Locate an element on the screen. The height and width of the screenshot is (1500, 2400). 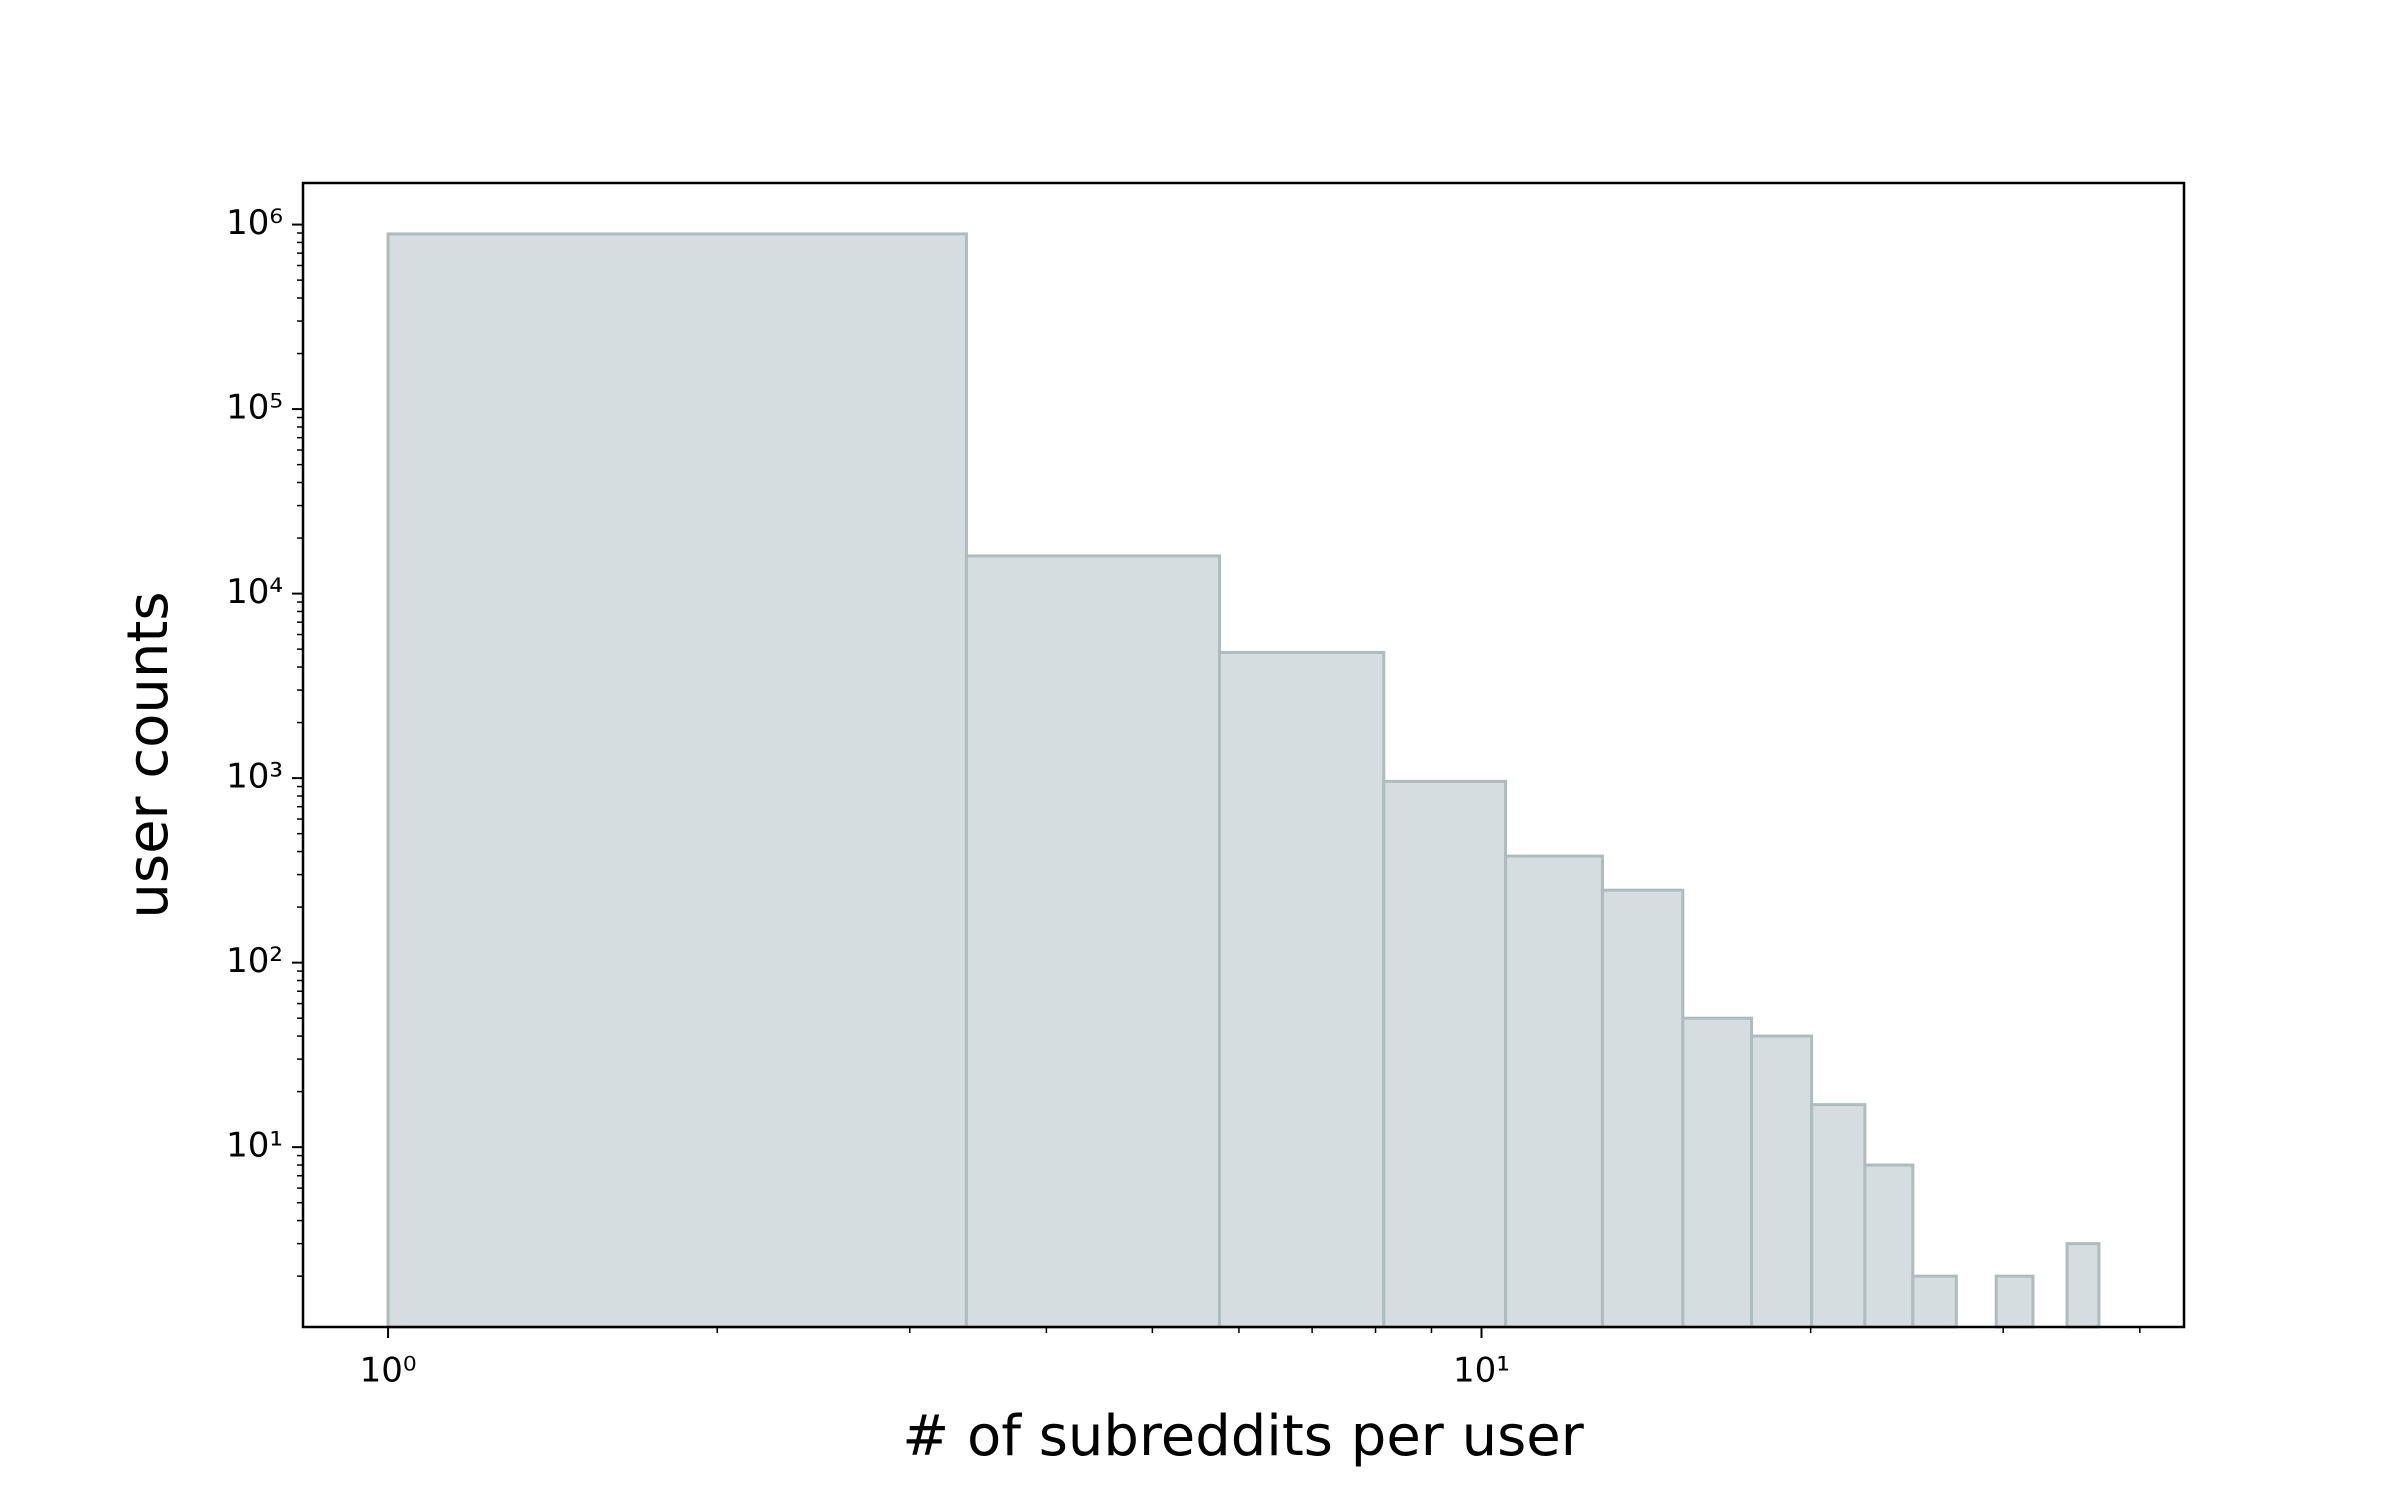
y-axis-label: user counts is located at coordinates (148, 754).